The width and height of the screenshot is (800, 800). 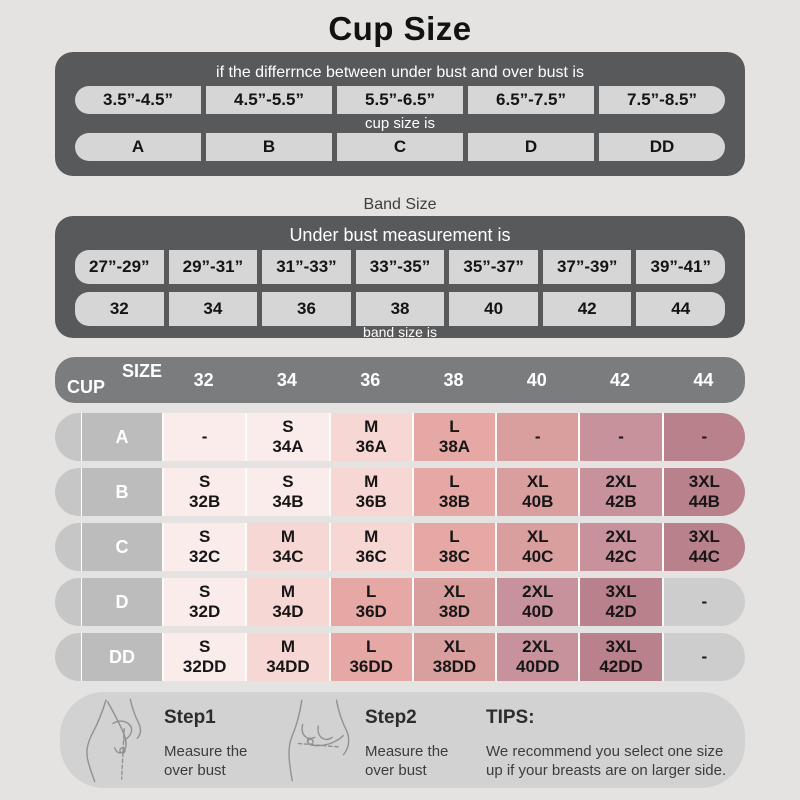 What do you see at coordinates (400, 332) in the screenshot?
I see `band-size-is-label: band size is` at bounding box center [400, 332].